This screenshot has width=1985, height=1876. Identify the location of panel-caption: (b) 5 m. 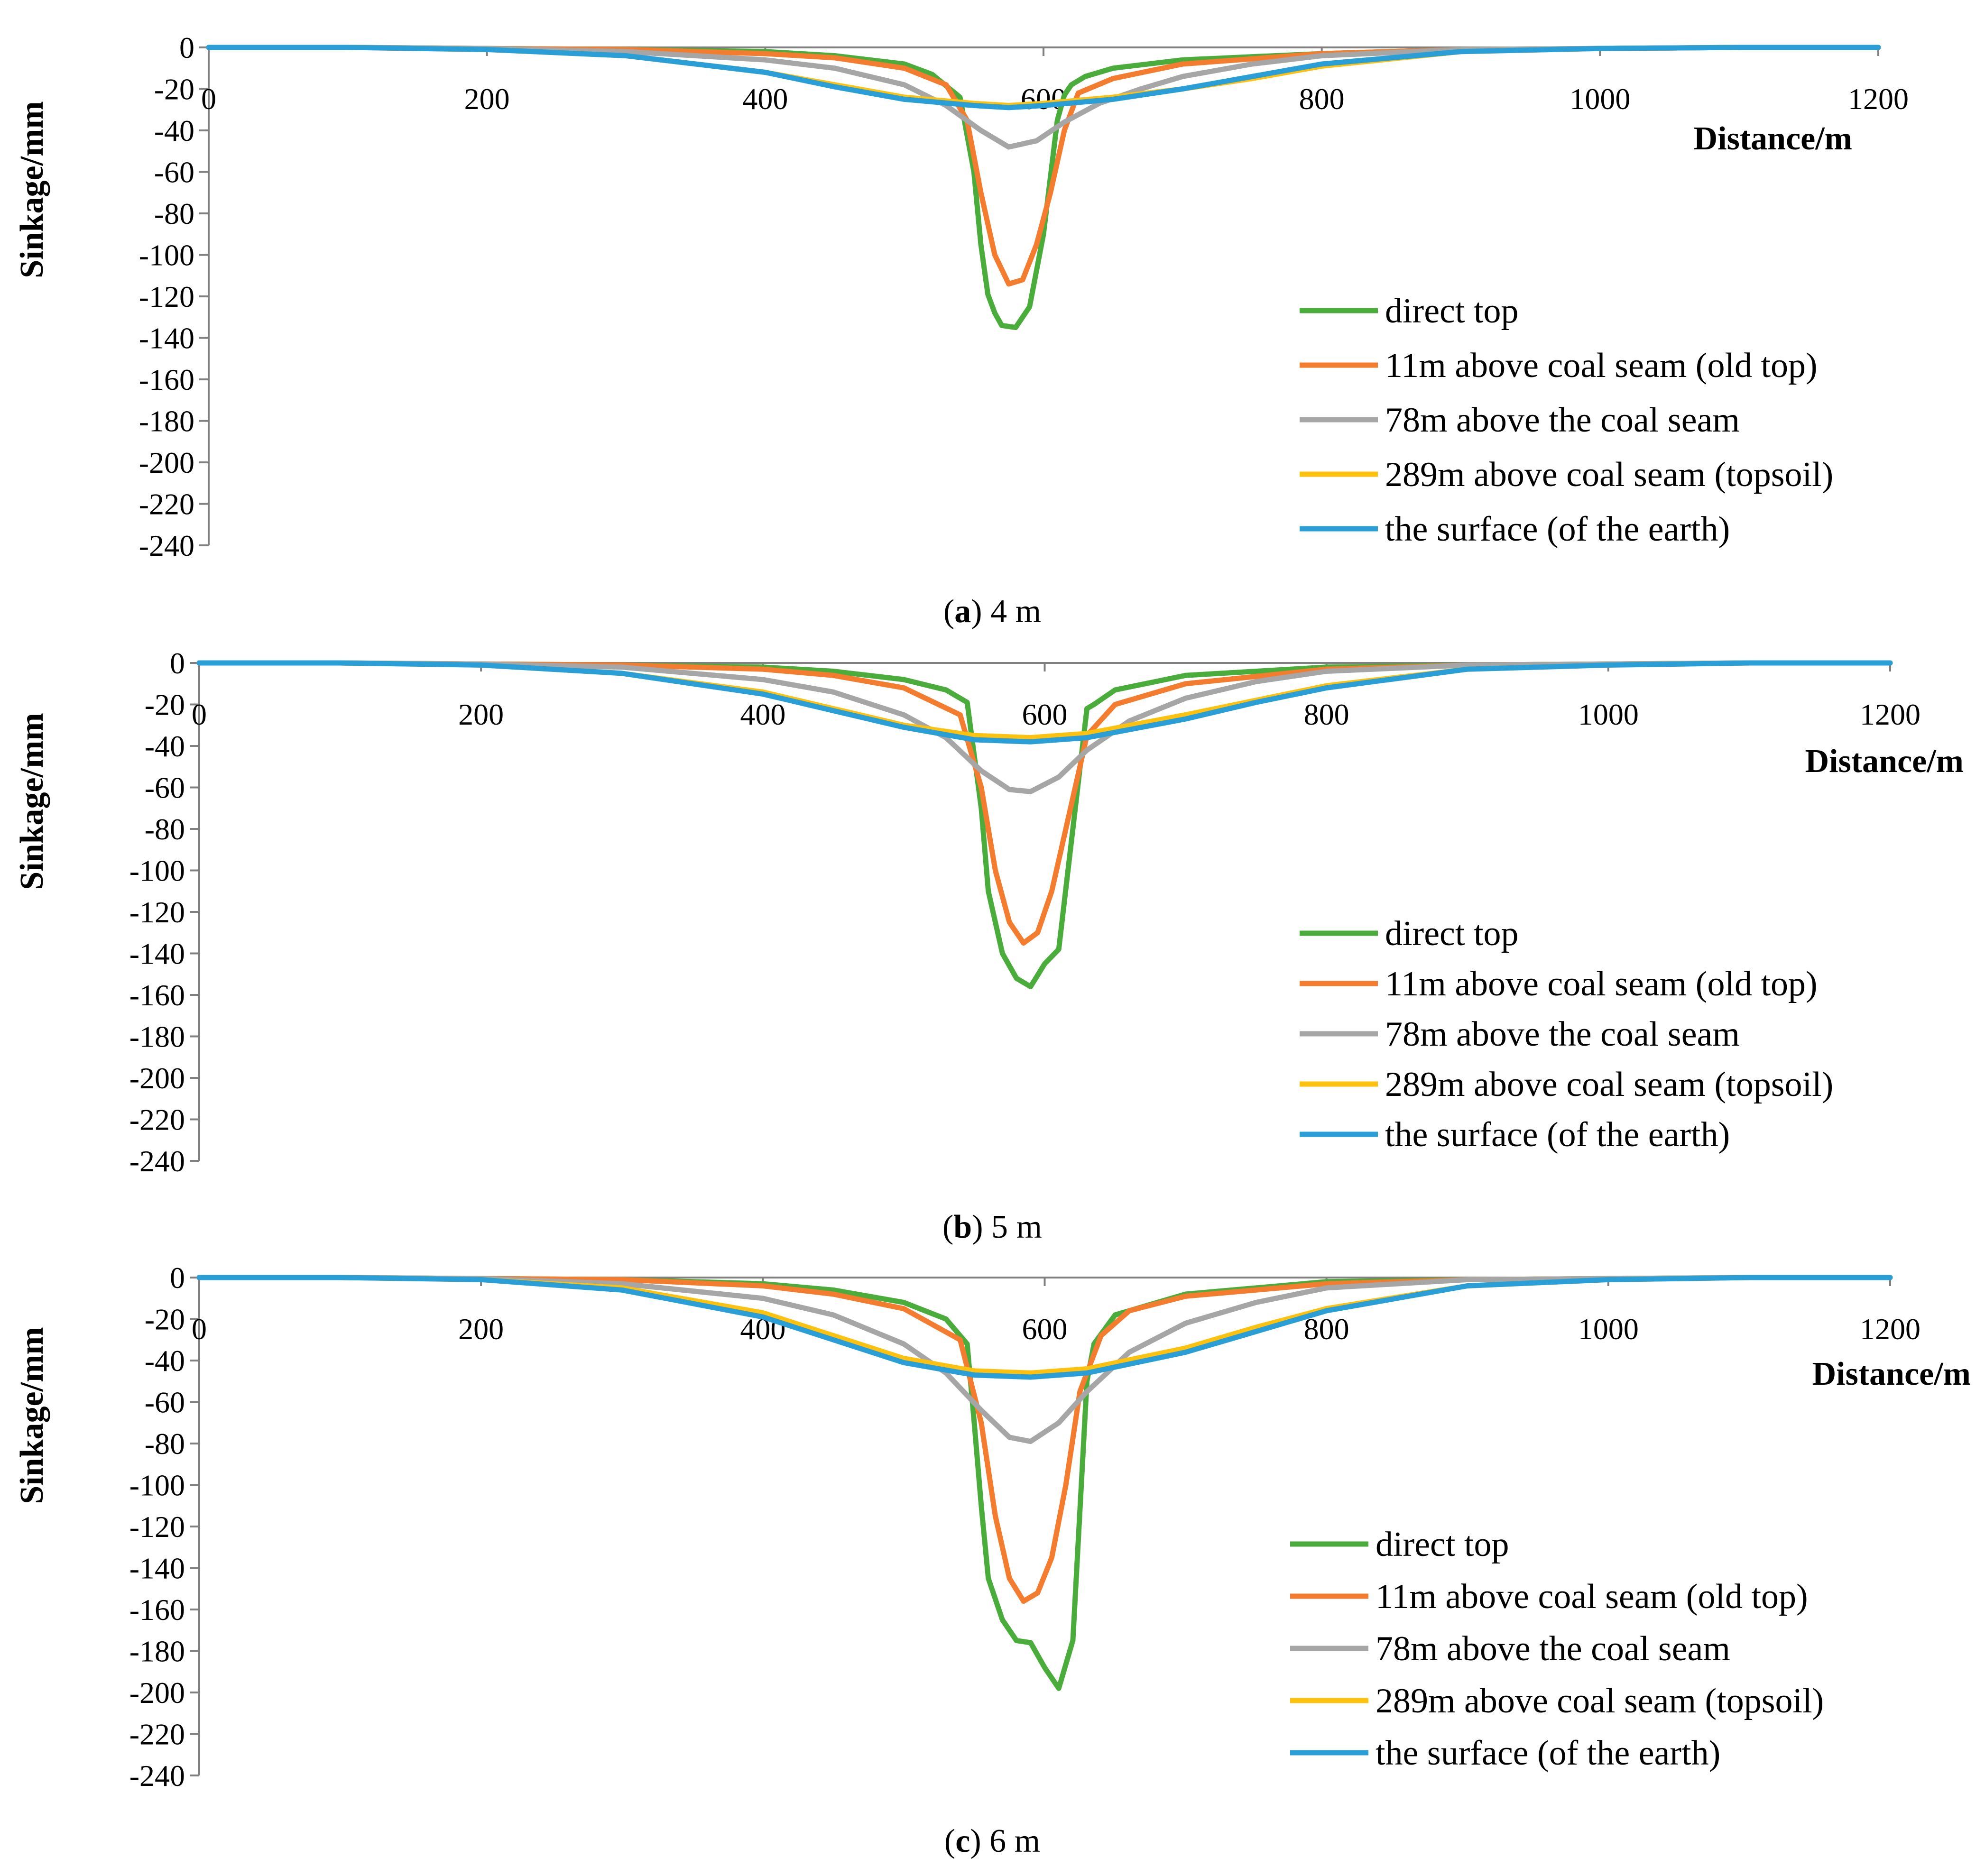
(992, 1227).